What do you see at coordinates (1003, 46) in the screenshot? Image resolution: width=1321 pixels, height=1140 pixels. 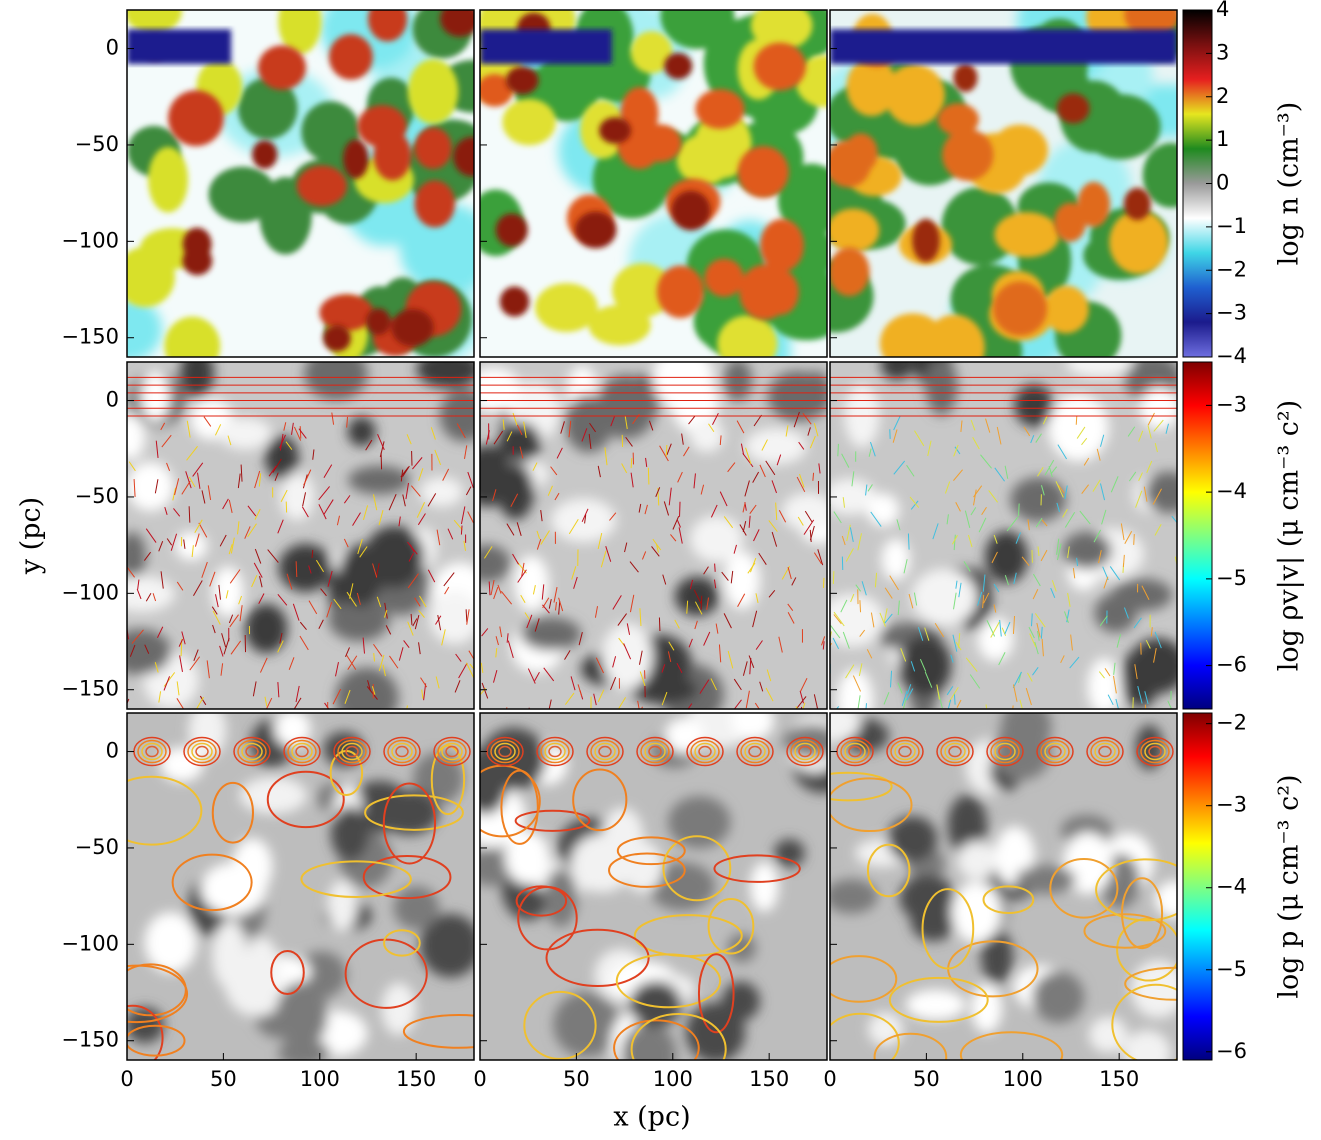 I see `band` at bounding box center [1003, 46].